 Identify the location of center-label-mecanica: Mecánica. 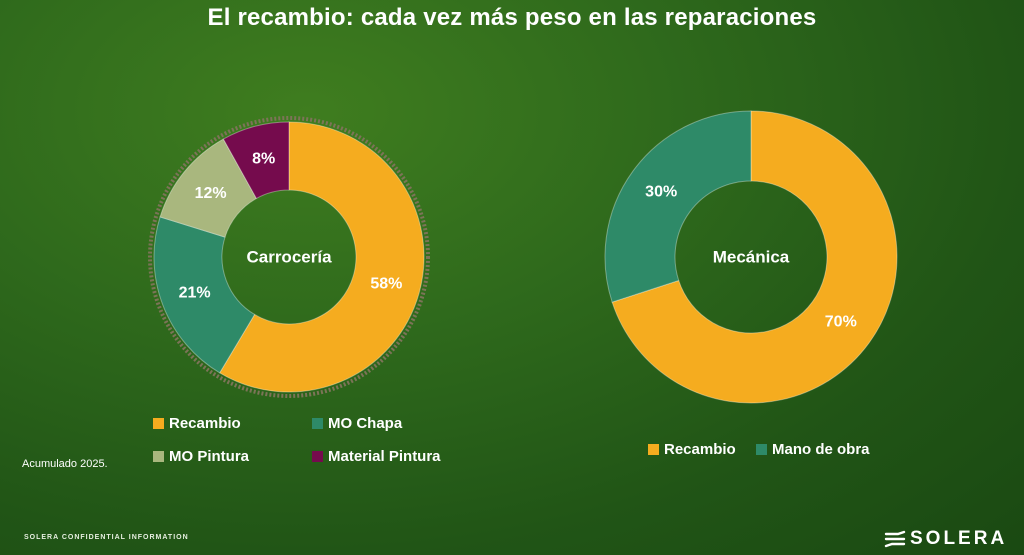
(751, 257).